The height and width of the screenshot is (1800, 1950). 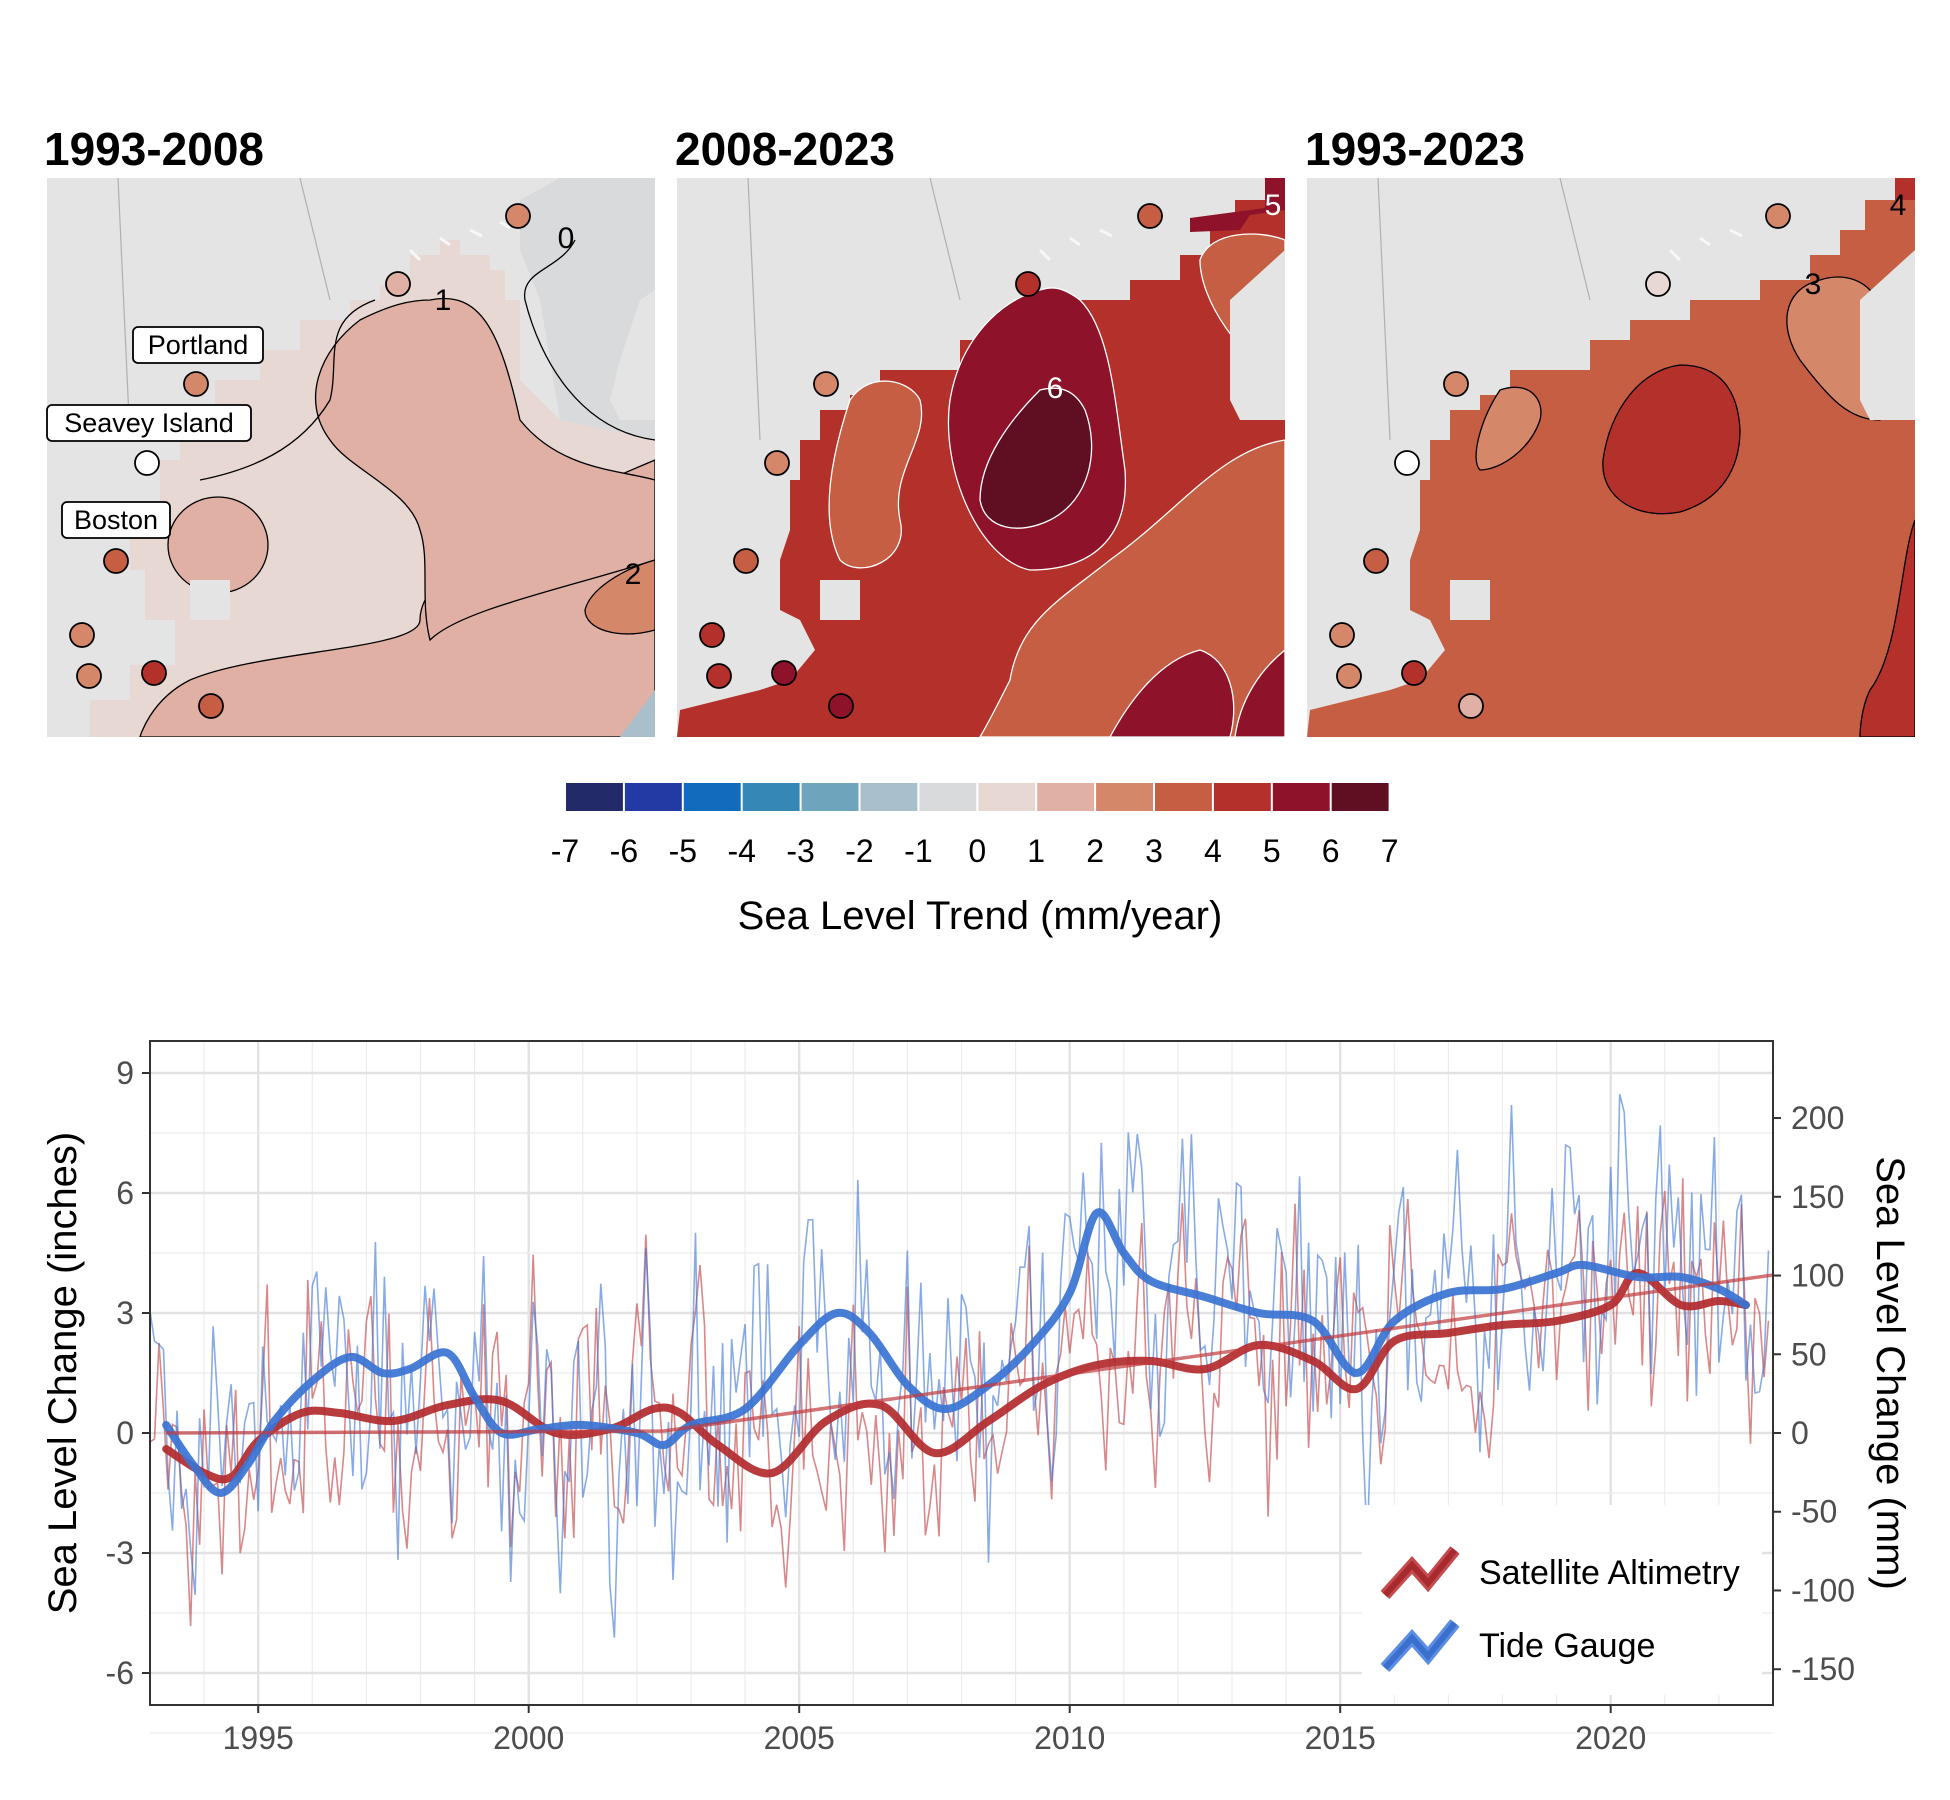 What do you see at coordinates (565, 851) in the screenshot?
I see `colorbar-tick-label: -7` at bounding box center [565, 851].